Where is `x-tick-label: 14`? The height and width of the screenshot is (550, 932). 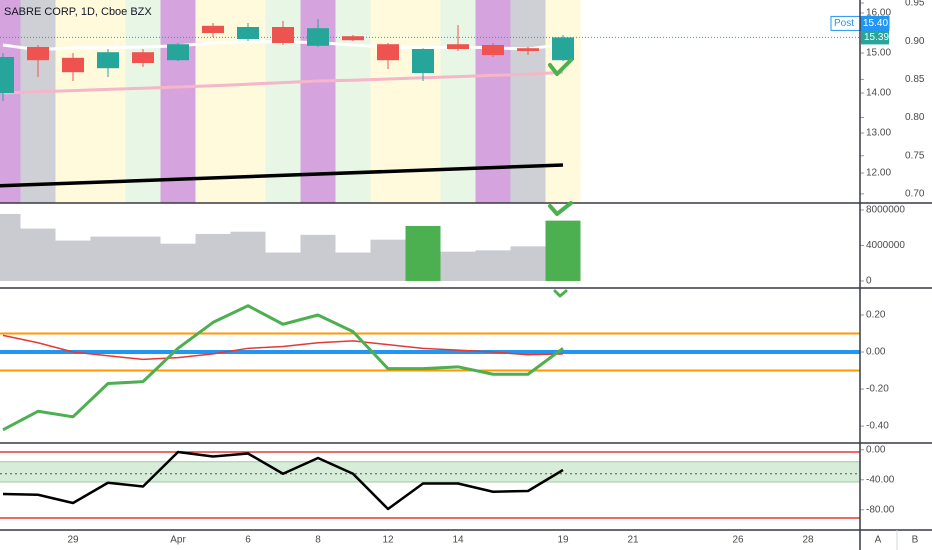 x-tick-label: 14 is located at coordinates (458, 540).